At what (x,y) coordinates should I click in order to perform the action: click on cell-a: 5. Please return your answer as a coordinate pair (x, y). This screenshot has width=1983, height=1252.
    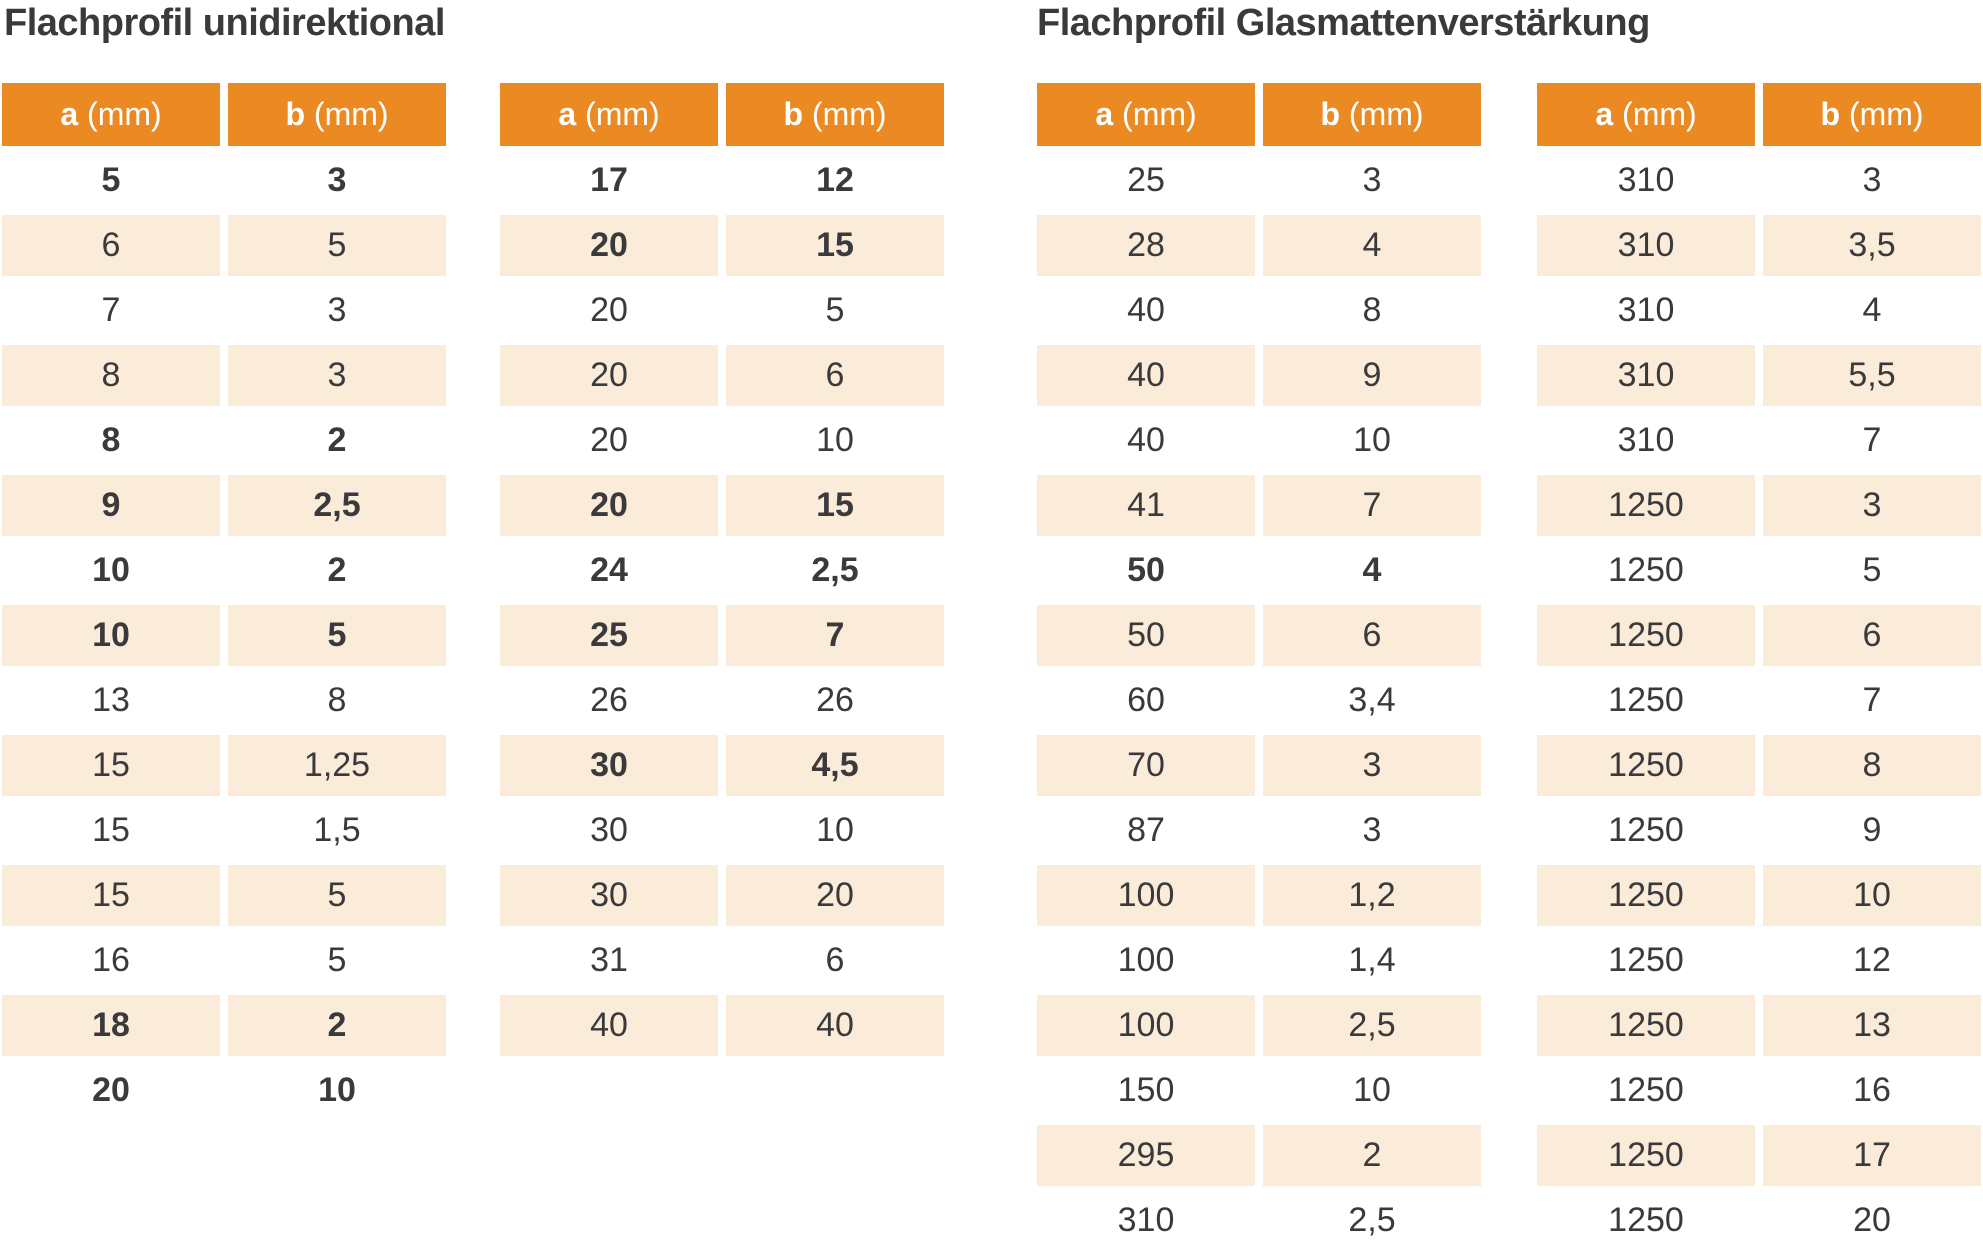
    Looking at the image, I should click on (111, 180).